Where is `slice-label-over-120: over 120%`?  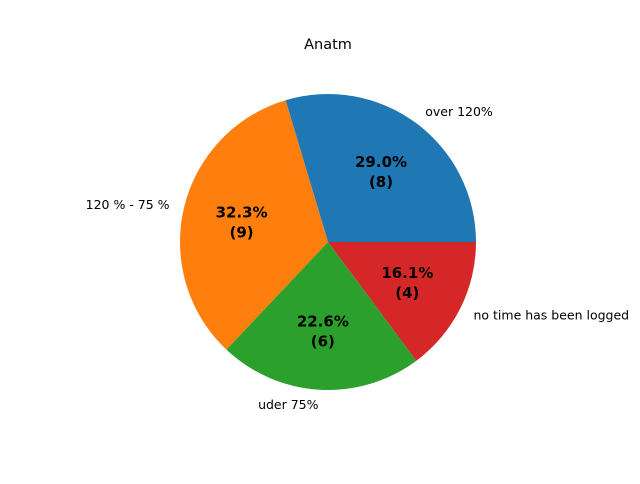 slice-label-over-120: over 120% is located at coordinates (459, 111).